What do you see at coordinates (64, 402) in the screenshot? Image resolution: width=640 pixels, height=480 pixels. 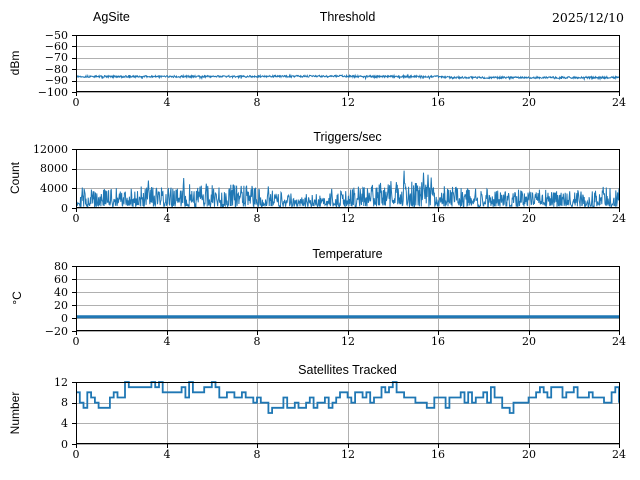 I see `y-tick-label: 8` at bounding box center [64, 402].